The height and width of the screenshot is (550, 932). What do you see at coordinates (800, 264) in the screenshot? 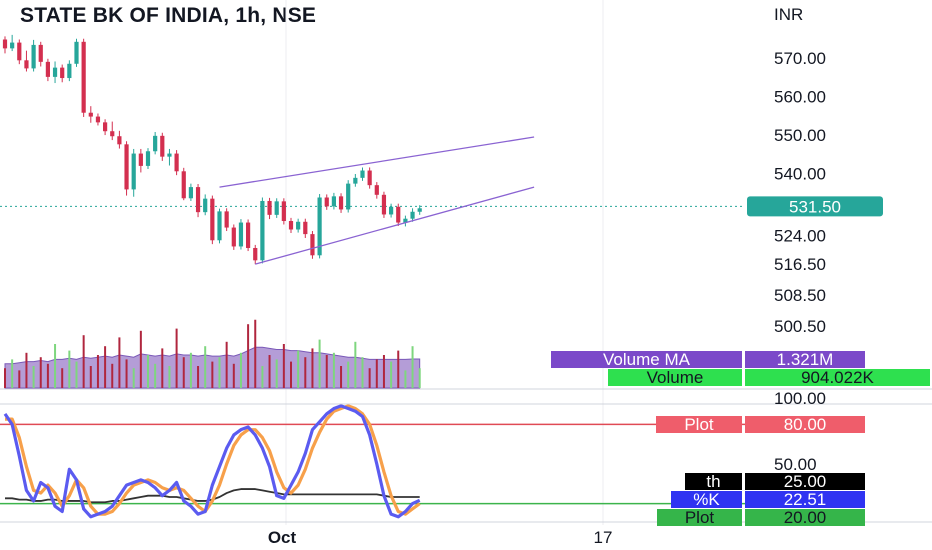
I see `price-tick-label: 516.50` at bounding box center [800, 264].